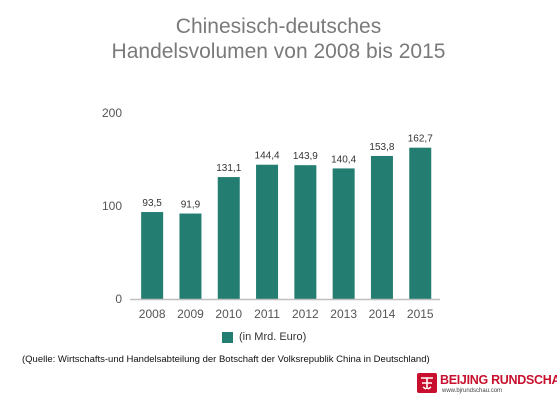 The width and height of the screenshot is (557, 402). I want to click on x-tick-label: 2012, so click(305, 314).